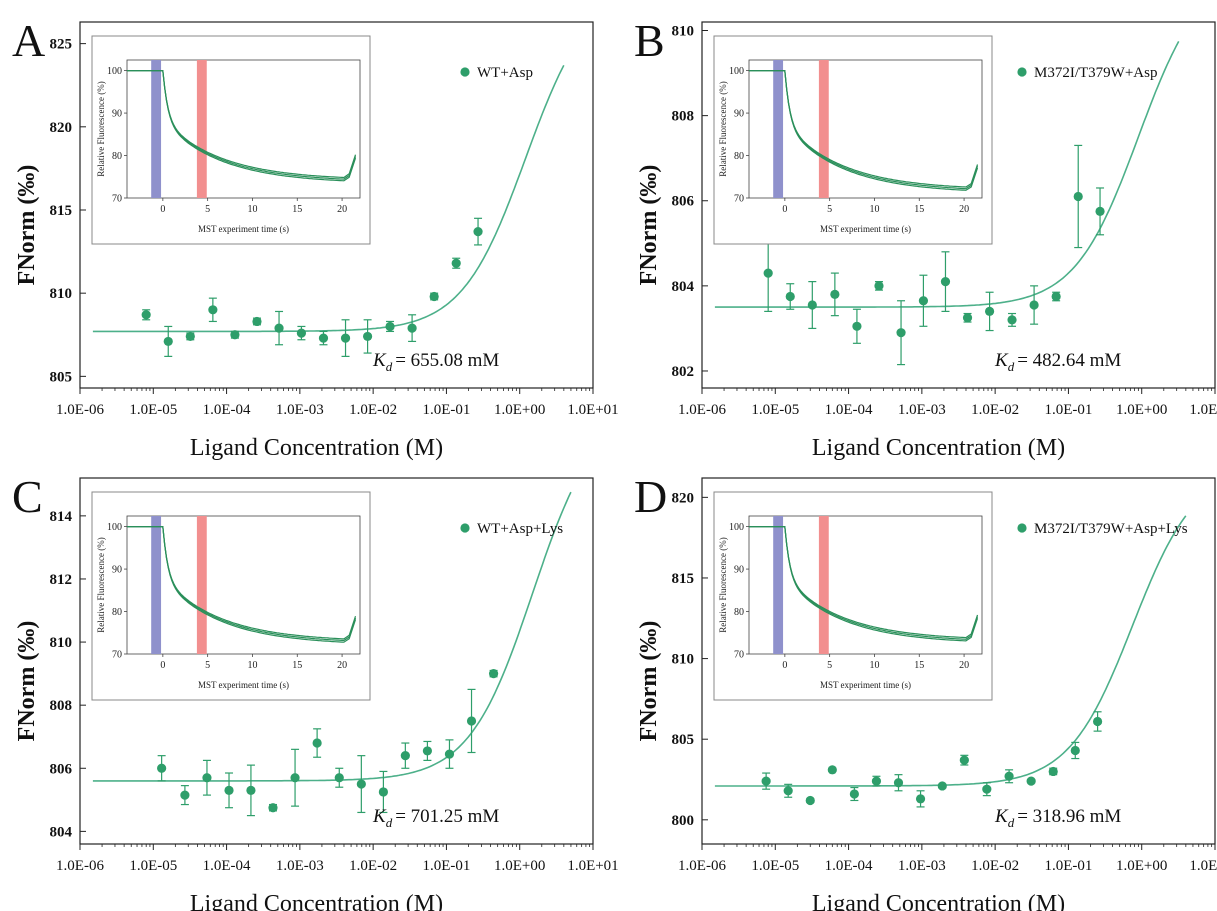 This screenshot has width=1217, height=911. Describe the element at coordinates (447, 816) in the screenshot. I see `kd-value: = 701.25 mM` at that location.